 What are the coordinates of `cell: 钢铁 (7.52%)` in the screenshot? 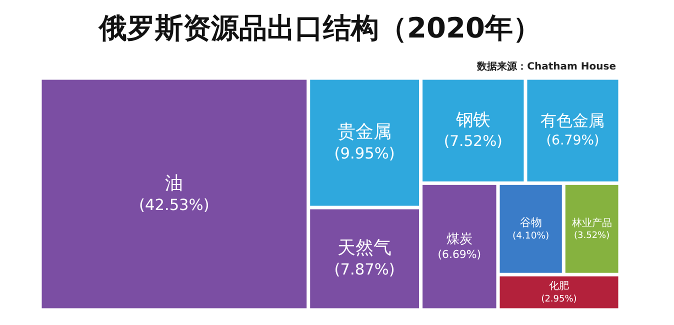 It's located at (473, 130).